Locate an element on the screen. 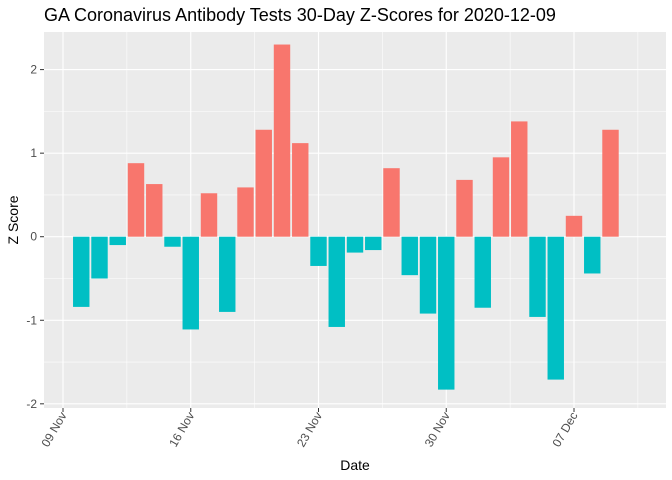  y-tick-label: -1 is located at coordinates (31, 320).